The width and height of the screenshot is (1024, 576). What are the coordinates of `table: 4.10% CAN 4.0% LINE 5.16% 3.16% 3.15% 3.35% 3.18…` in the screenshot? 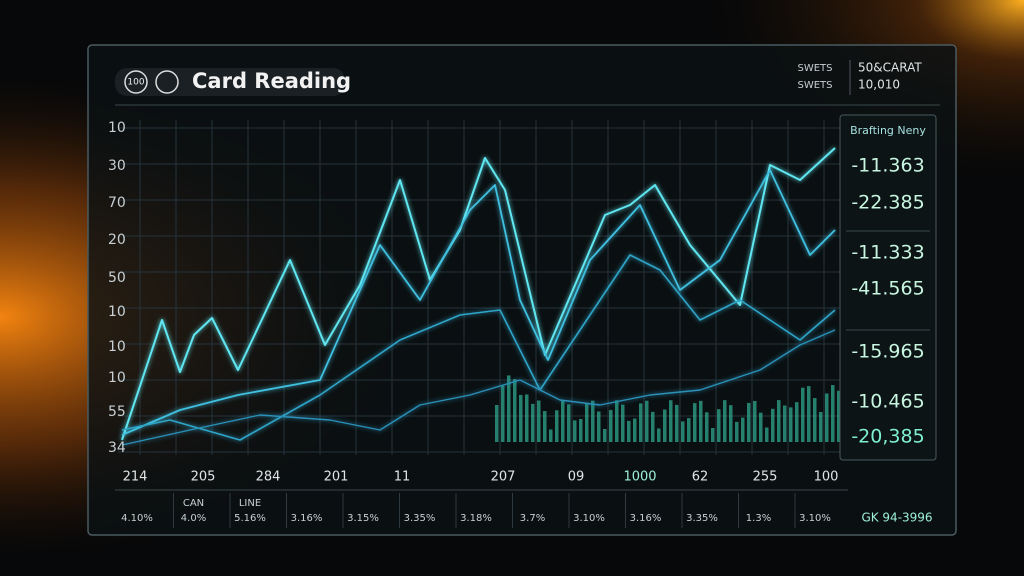 It's located at (476, 510).